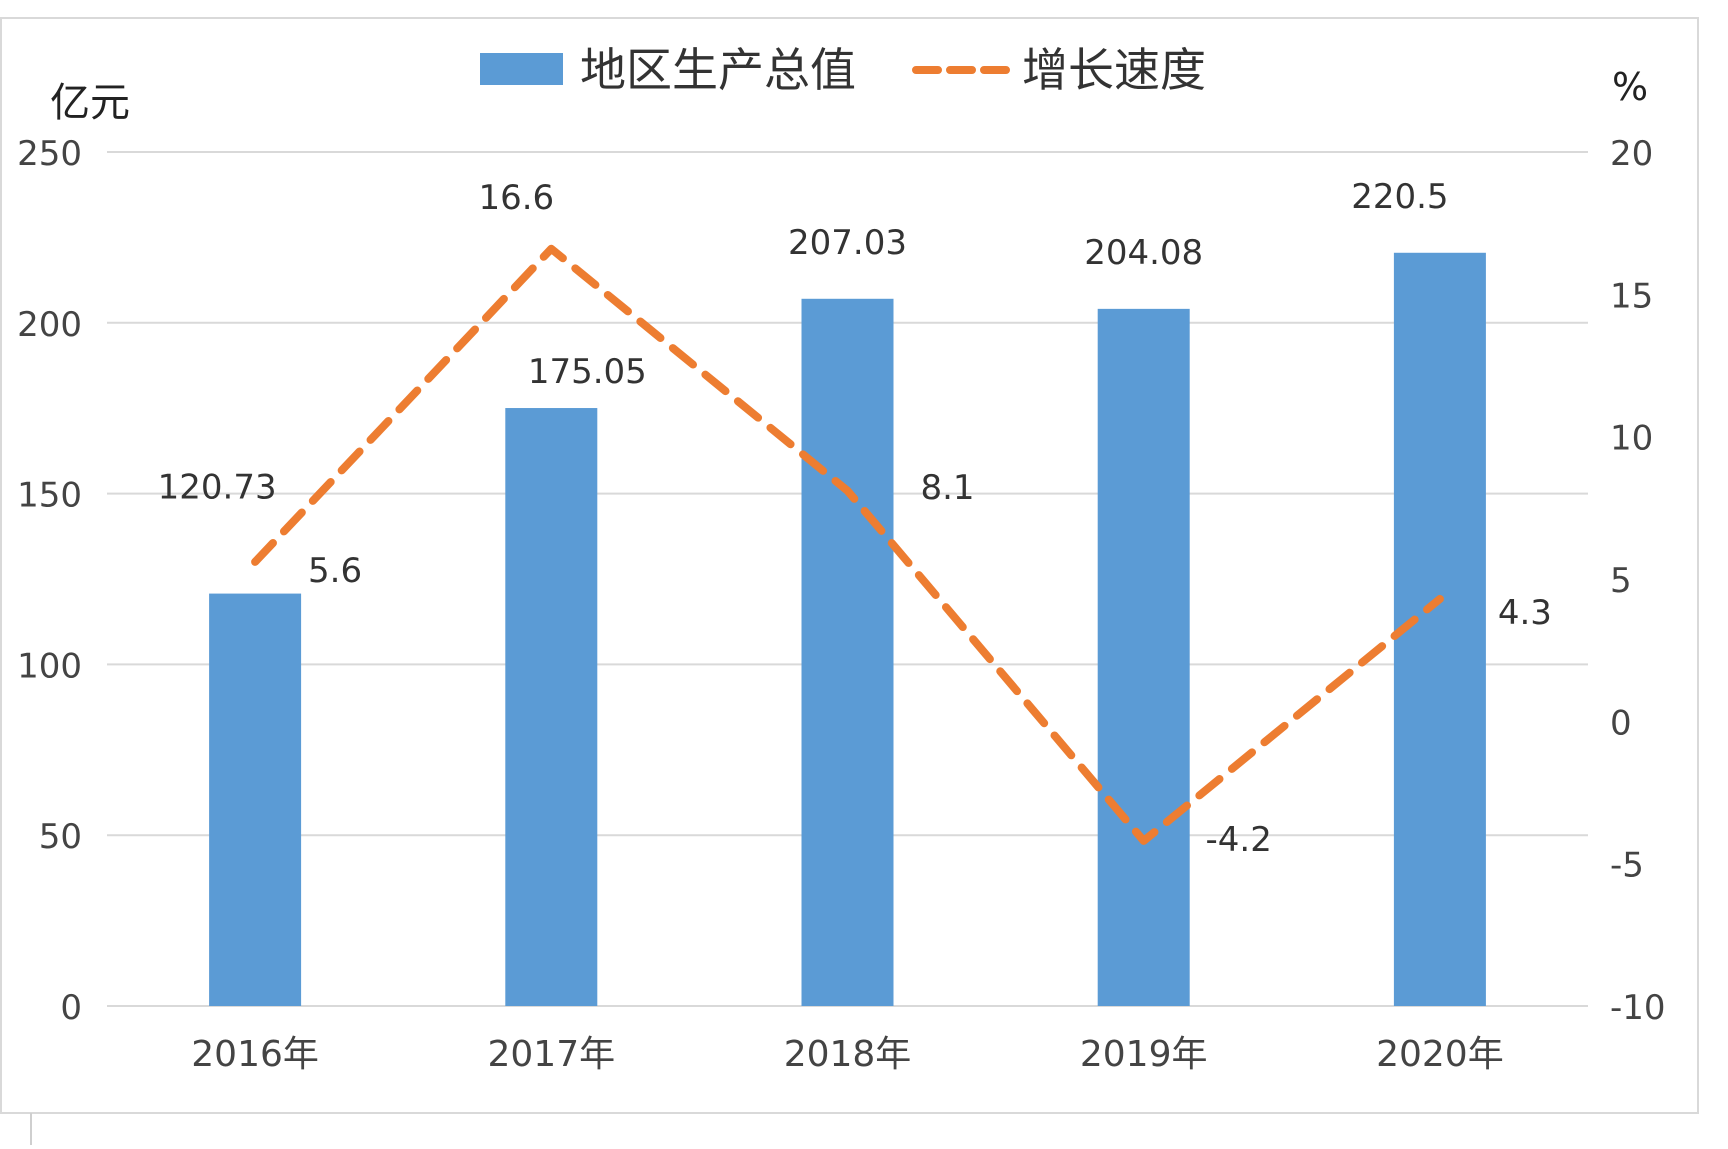 The width and height of the screenshot is (1728, 1149). I want to click on y-right-tick-label: -10, so click(1638, 1008).